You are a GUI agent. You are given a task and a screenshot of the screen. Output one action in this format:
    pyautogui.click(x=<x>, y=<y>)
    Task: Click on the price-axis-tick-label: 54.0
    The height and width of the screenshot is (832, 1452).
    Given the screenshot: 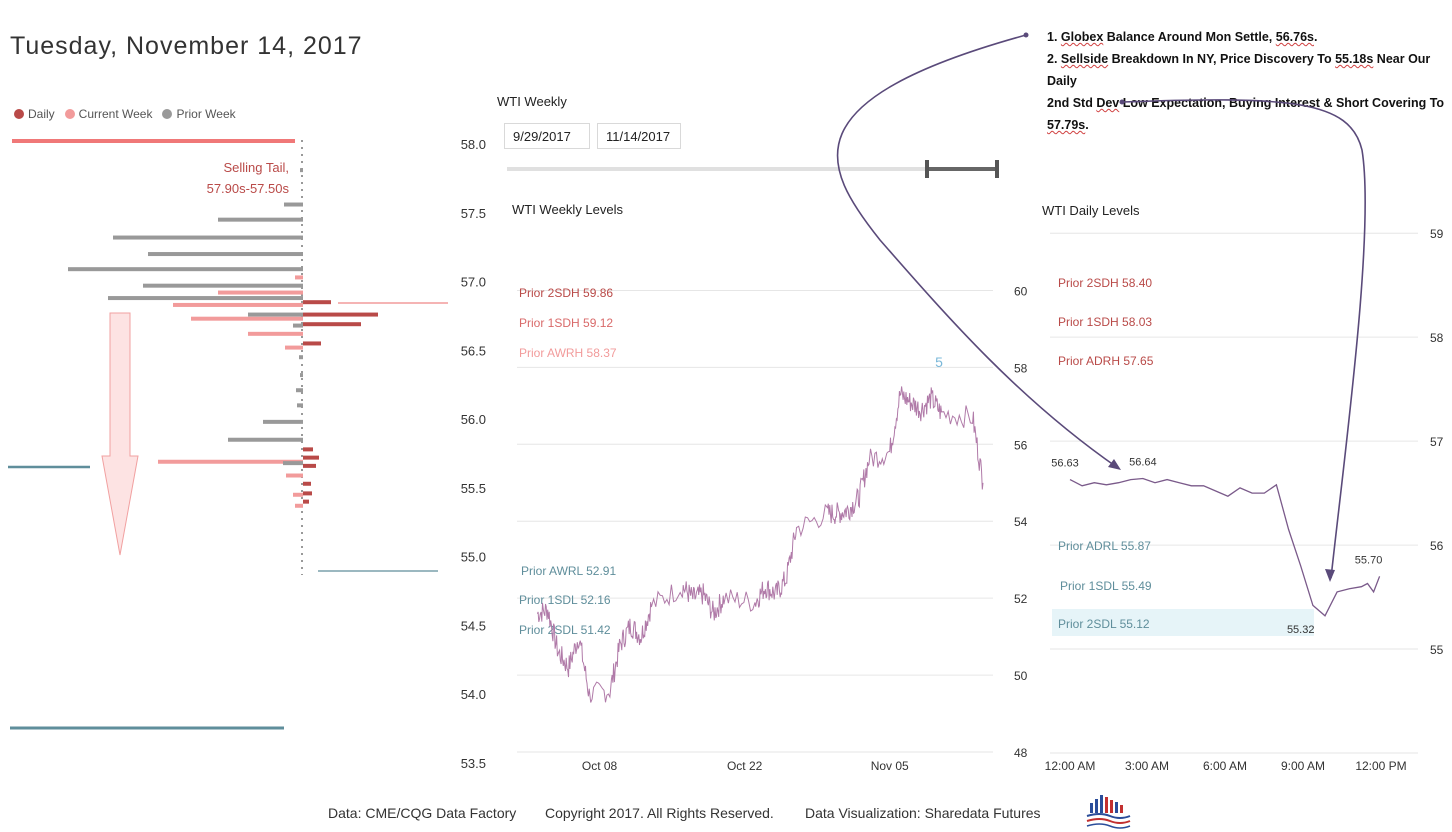 What is the action you would take?
    pyautogui.click(x=473, y=694)
    